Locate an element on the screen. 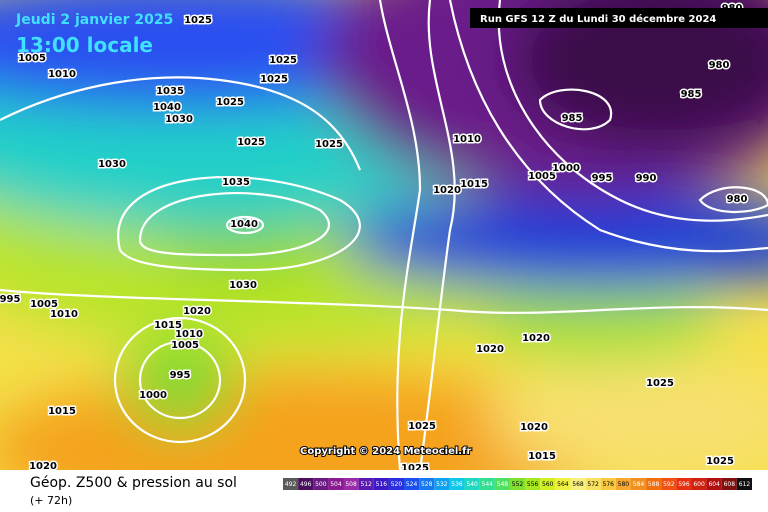  legend-label: 592 is located at coordinates (669, 484).